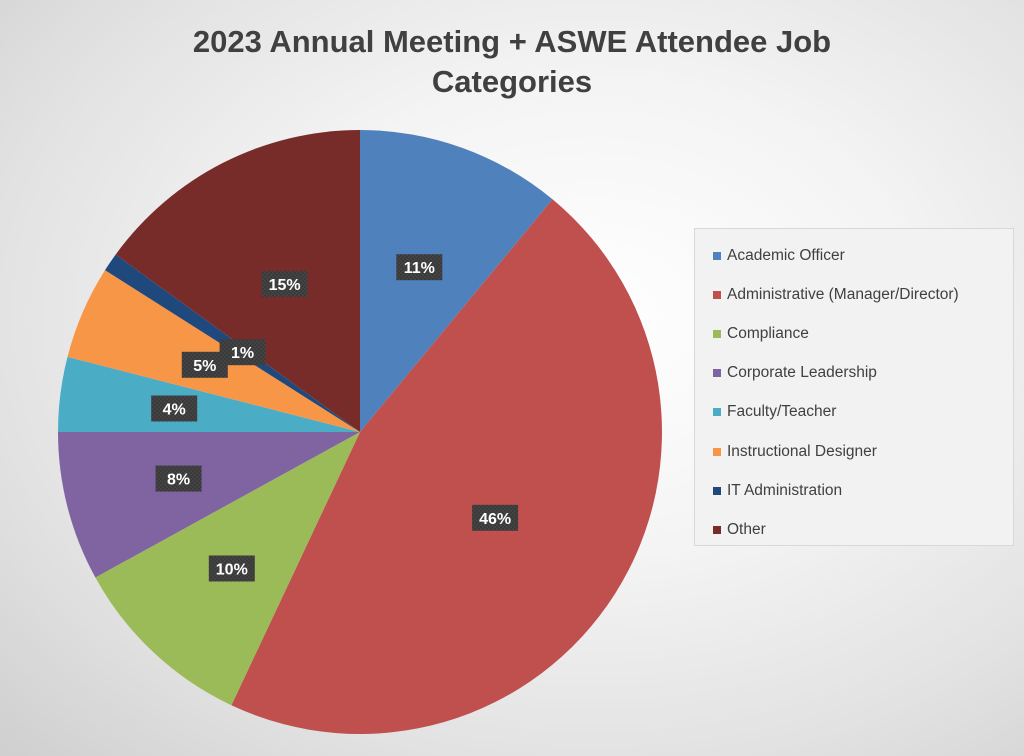 This screenshot has width=1024, height=756. I want to click on legend-label: Other, so click(746, 529).